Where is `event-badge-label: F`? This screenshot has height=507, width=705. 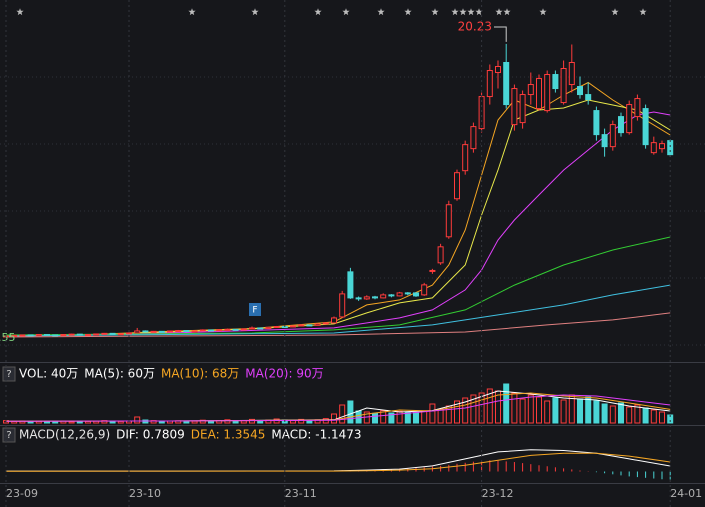
event-badge-label: F is located at coordinates (254, 311).